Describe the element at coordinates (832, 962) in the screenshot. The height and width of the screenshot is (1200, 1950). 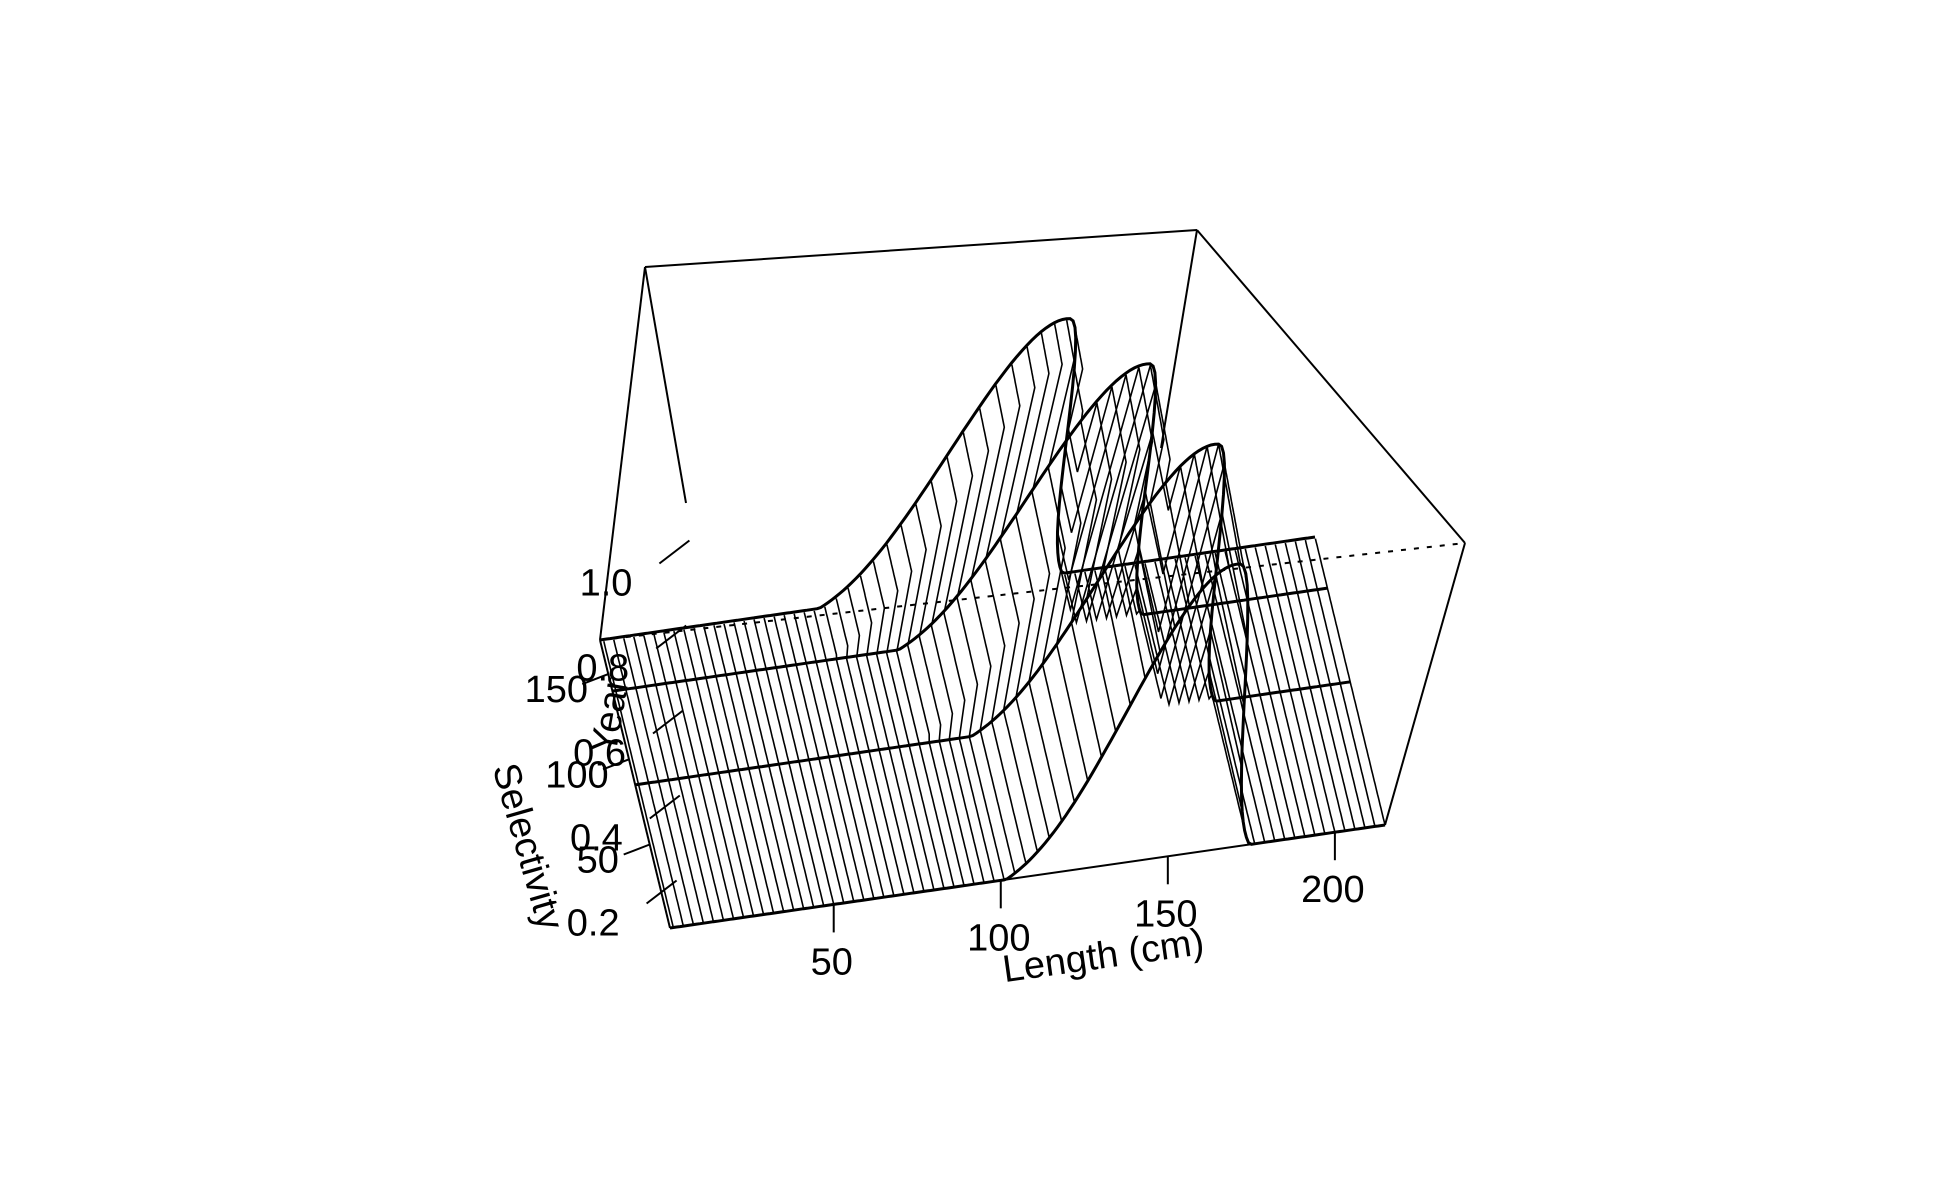
I see `length-tick-label: 50` at that location.